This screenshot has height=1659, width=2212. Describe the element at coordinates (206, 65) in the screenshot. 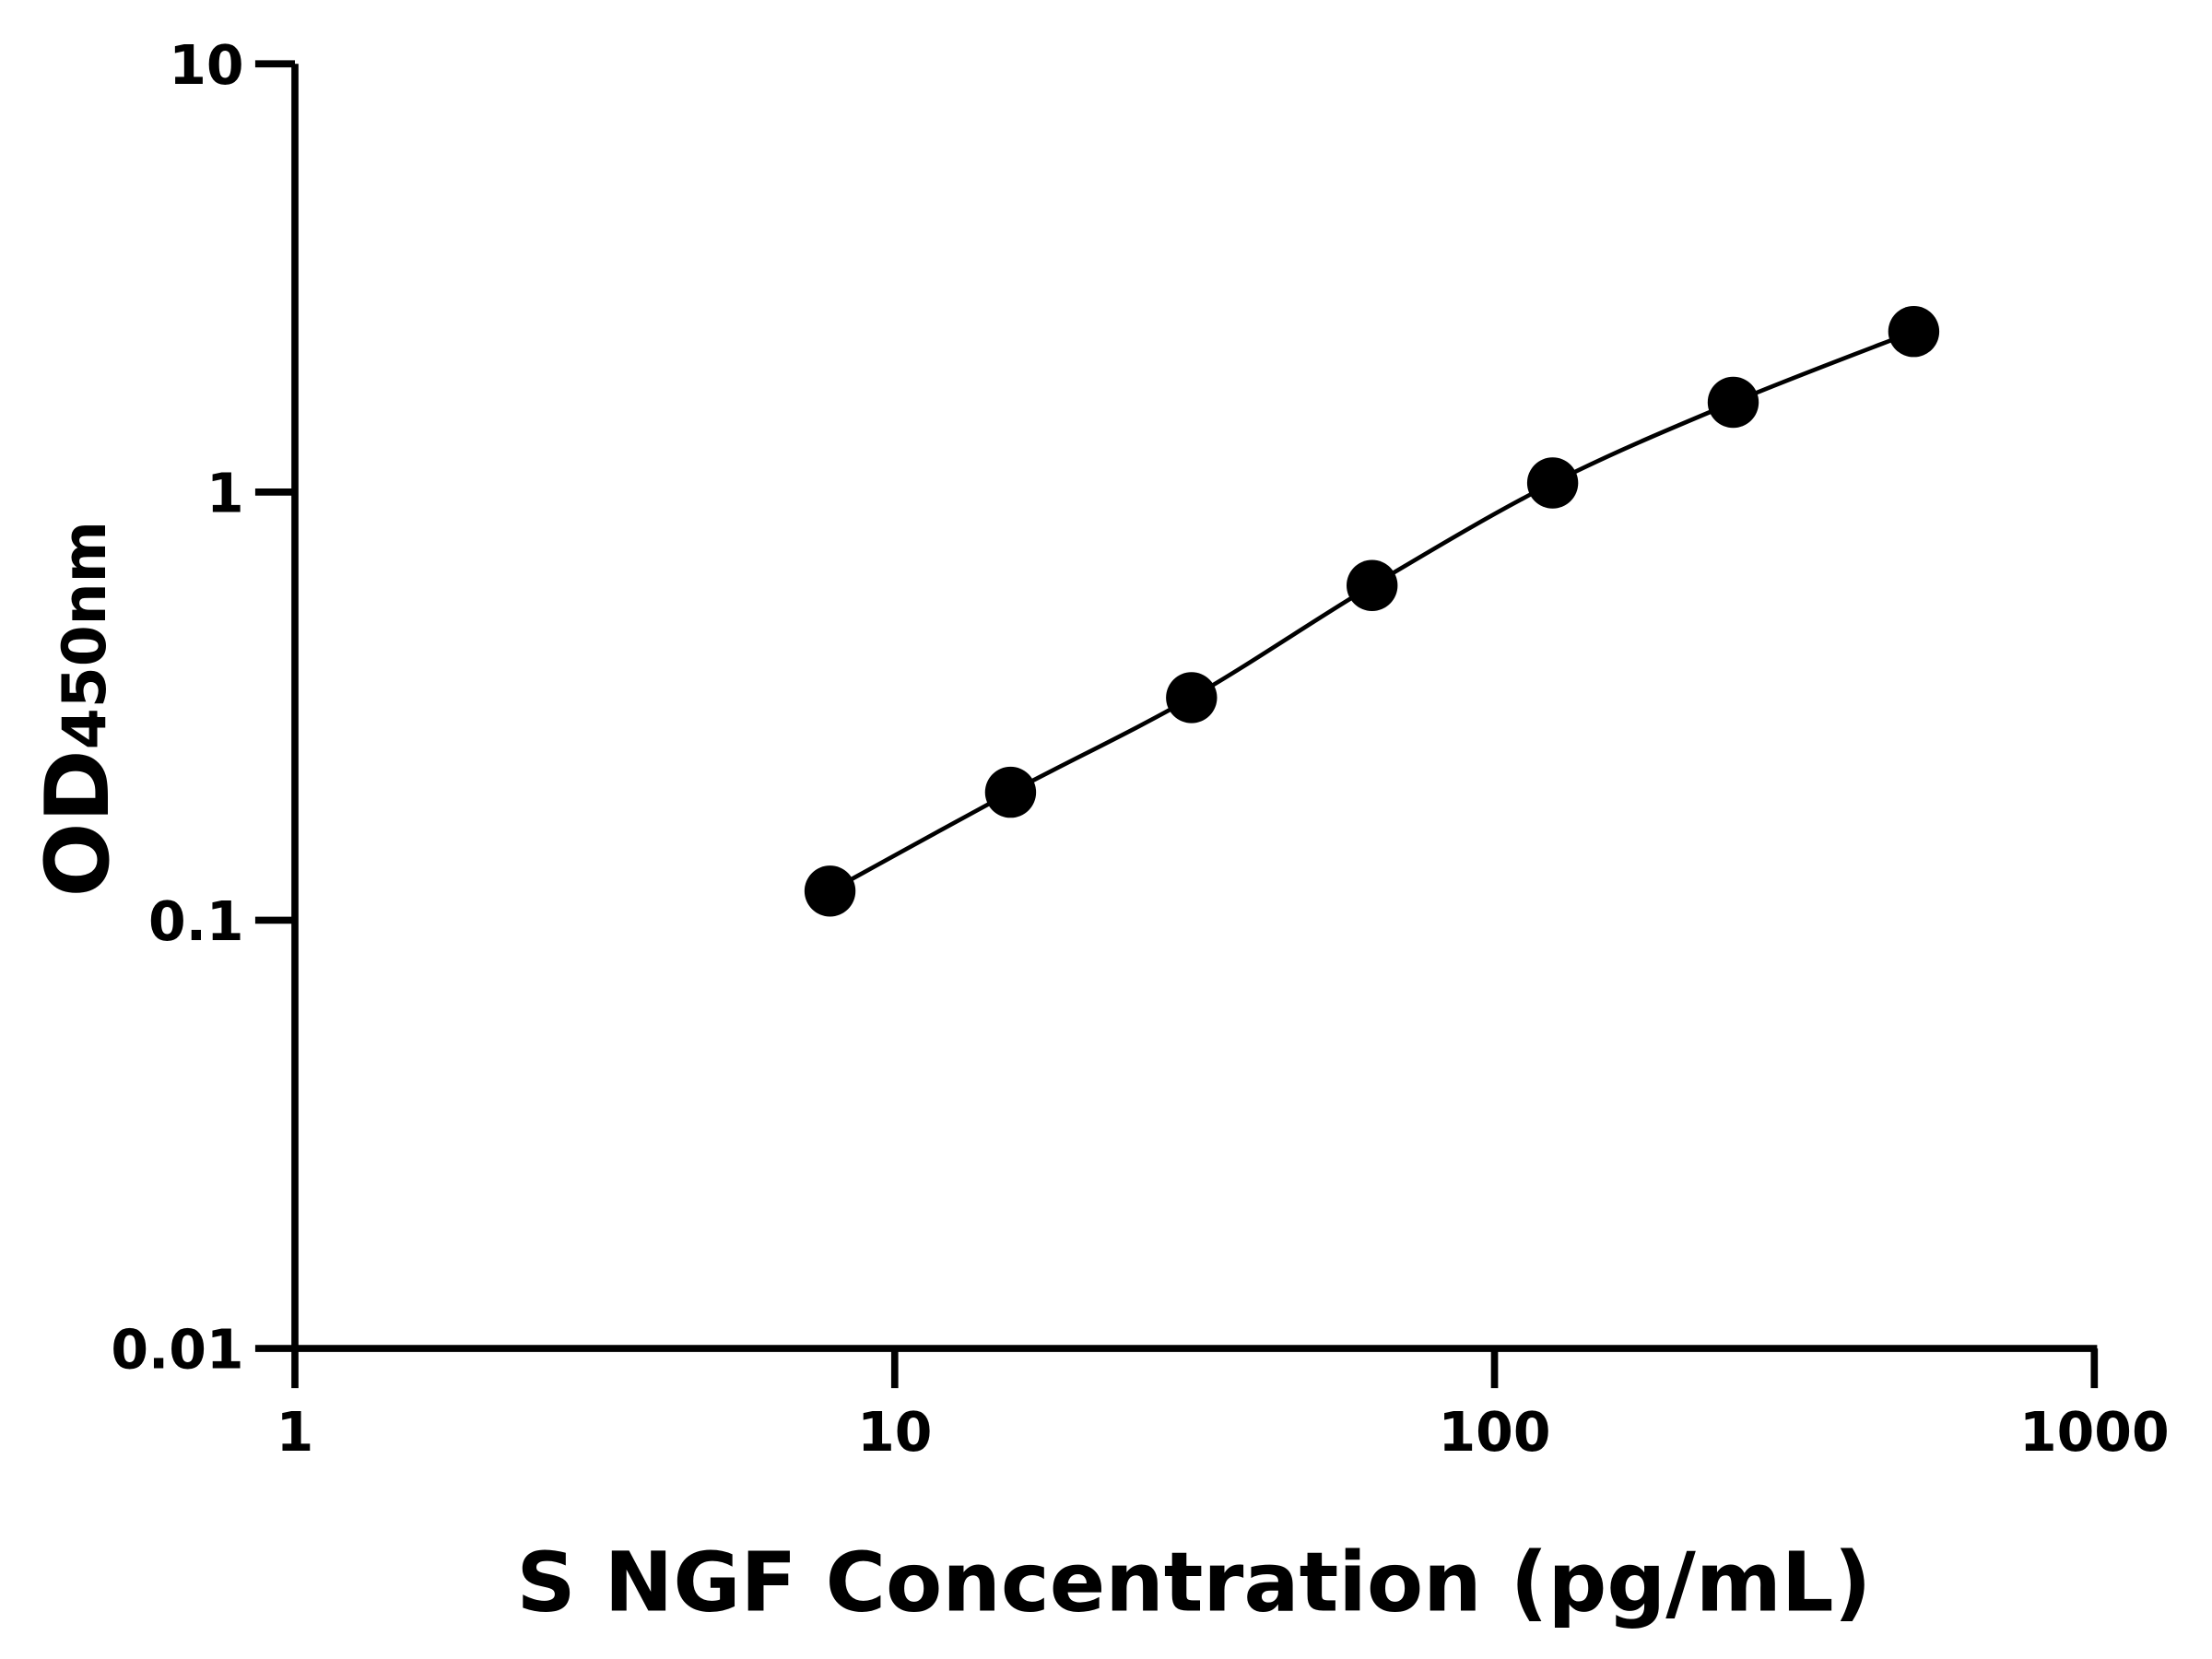

I see `y-tick-label: 10` at that location.